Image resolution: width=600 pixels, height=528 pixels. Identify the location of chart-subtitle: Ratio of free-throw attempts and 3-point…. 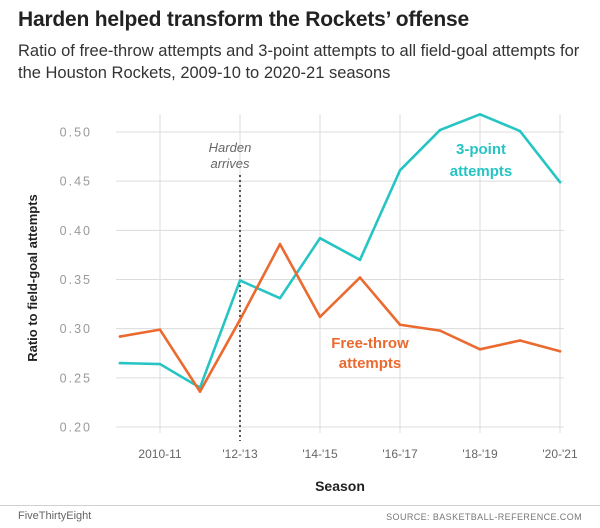
(299, 62).